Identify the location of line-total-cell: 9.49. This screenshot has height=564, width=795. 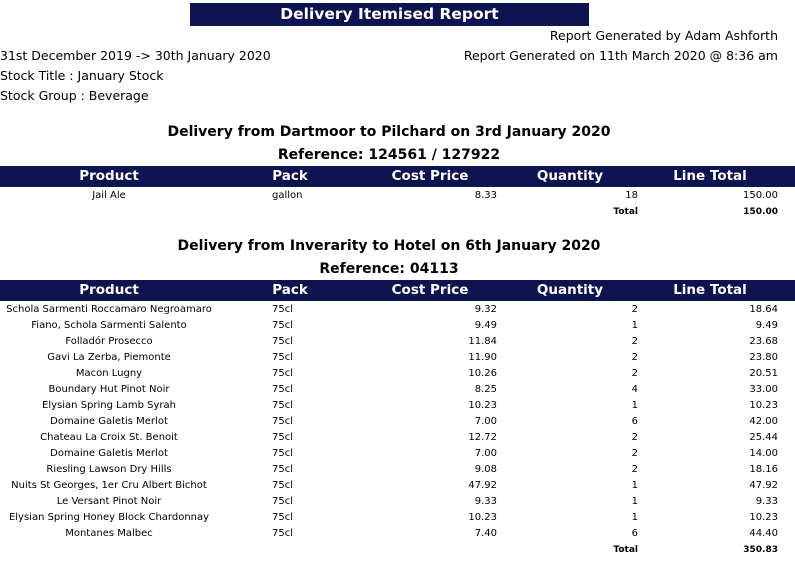
(766, 325).